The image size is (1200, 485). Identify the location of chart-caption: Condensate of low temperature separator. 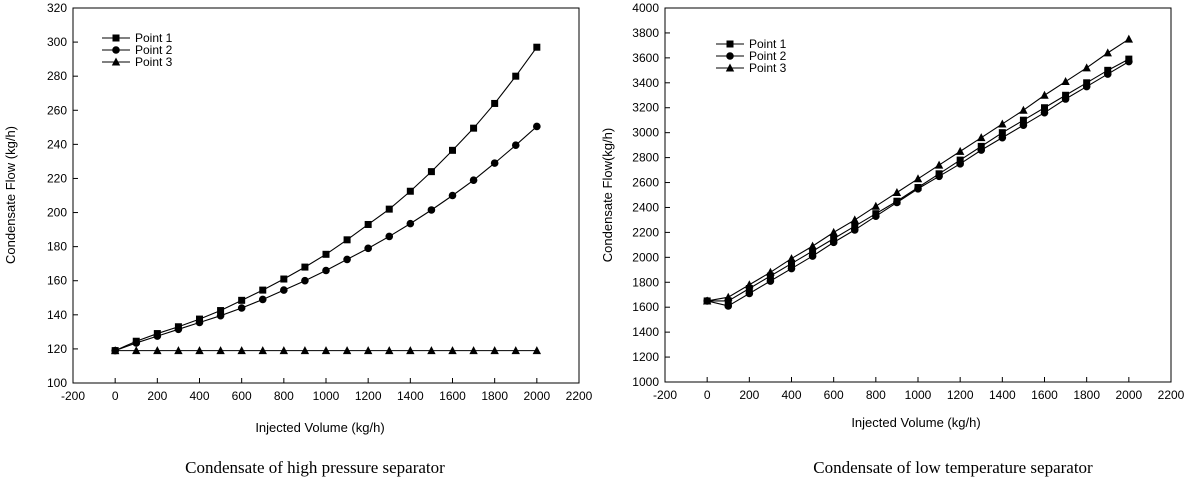
(953, 467).